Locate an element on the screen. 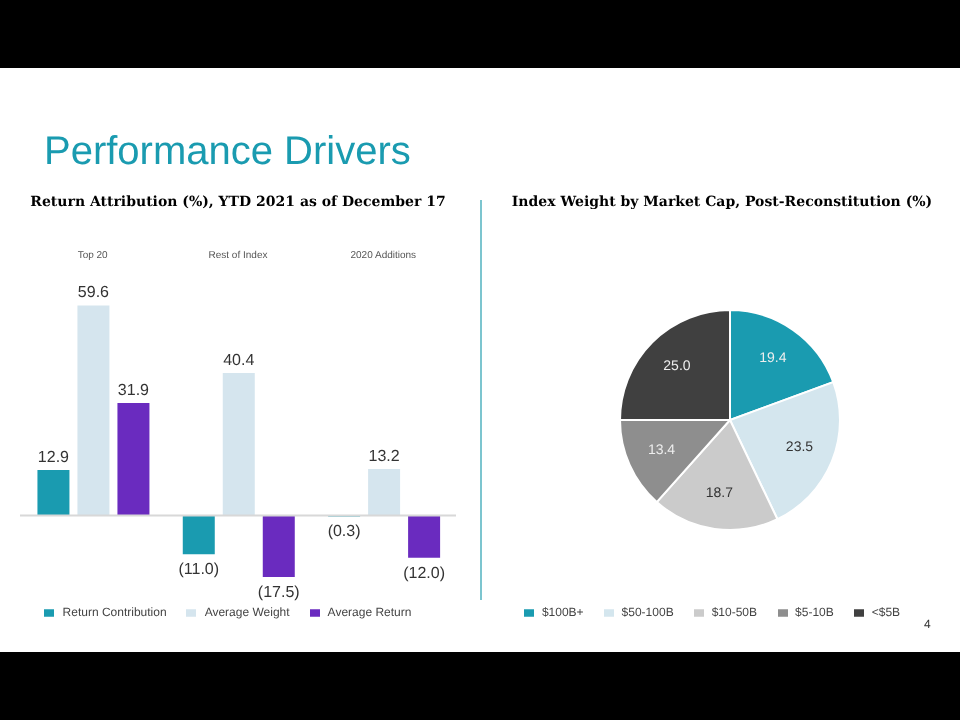 The image size is (960, 720). data-label: (17.5) is located at coordinates (279, 592).